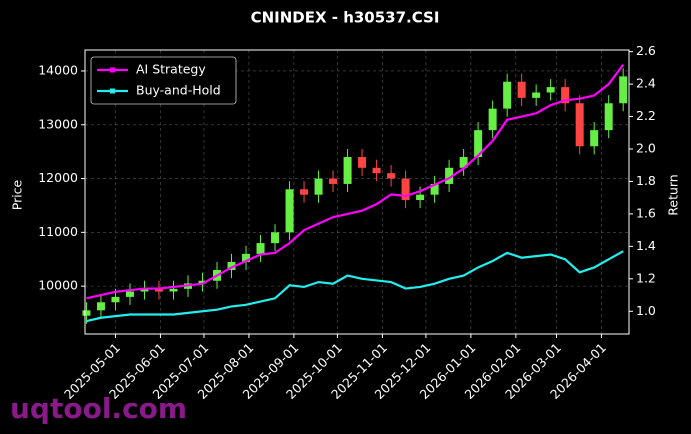  What do you see at coordinates (58, 231) in the screenshot?
I see `y-tick-label: 11000` at bounding box center [58, 231].